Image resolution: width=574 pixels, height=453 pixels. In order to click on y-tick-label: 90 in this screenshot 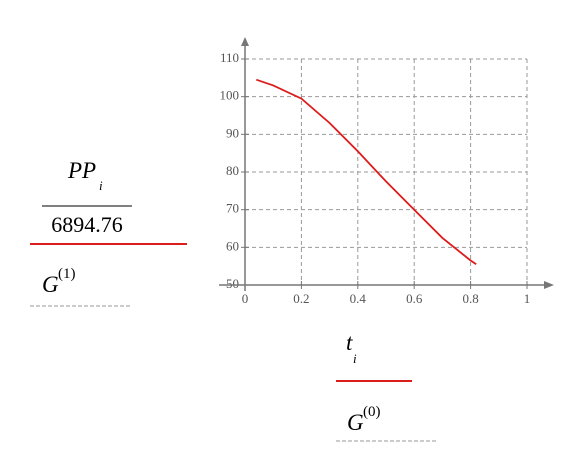, I will do `click(232, 132)`.